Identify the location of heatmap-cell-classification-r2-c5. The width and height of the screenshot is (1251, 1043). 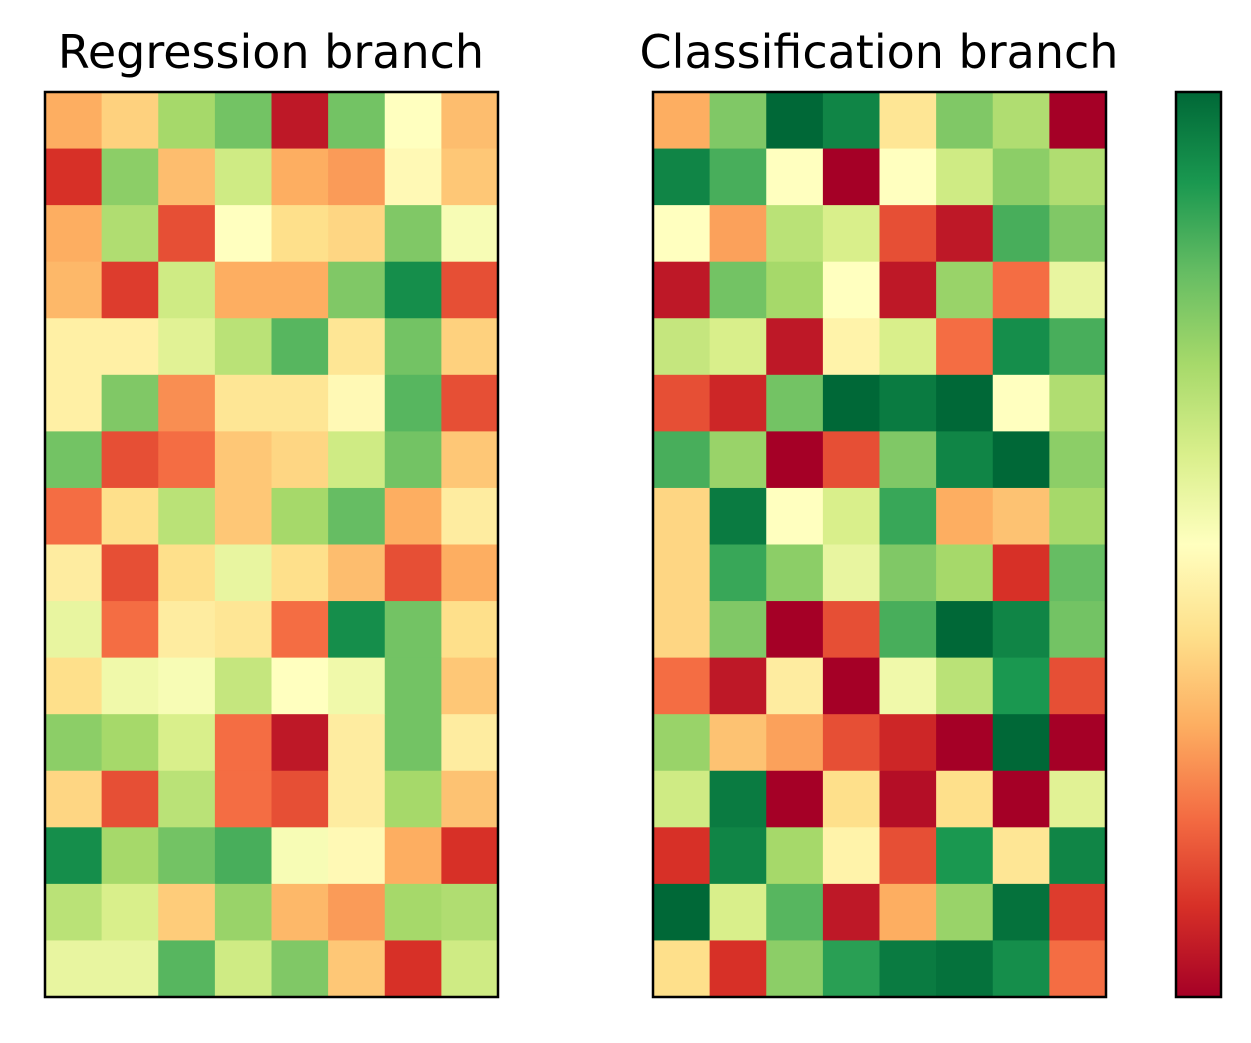
(965, 234).